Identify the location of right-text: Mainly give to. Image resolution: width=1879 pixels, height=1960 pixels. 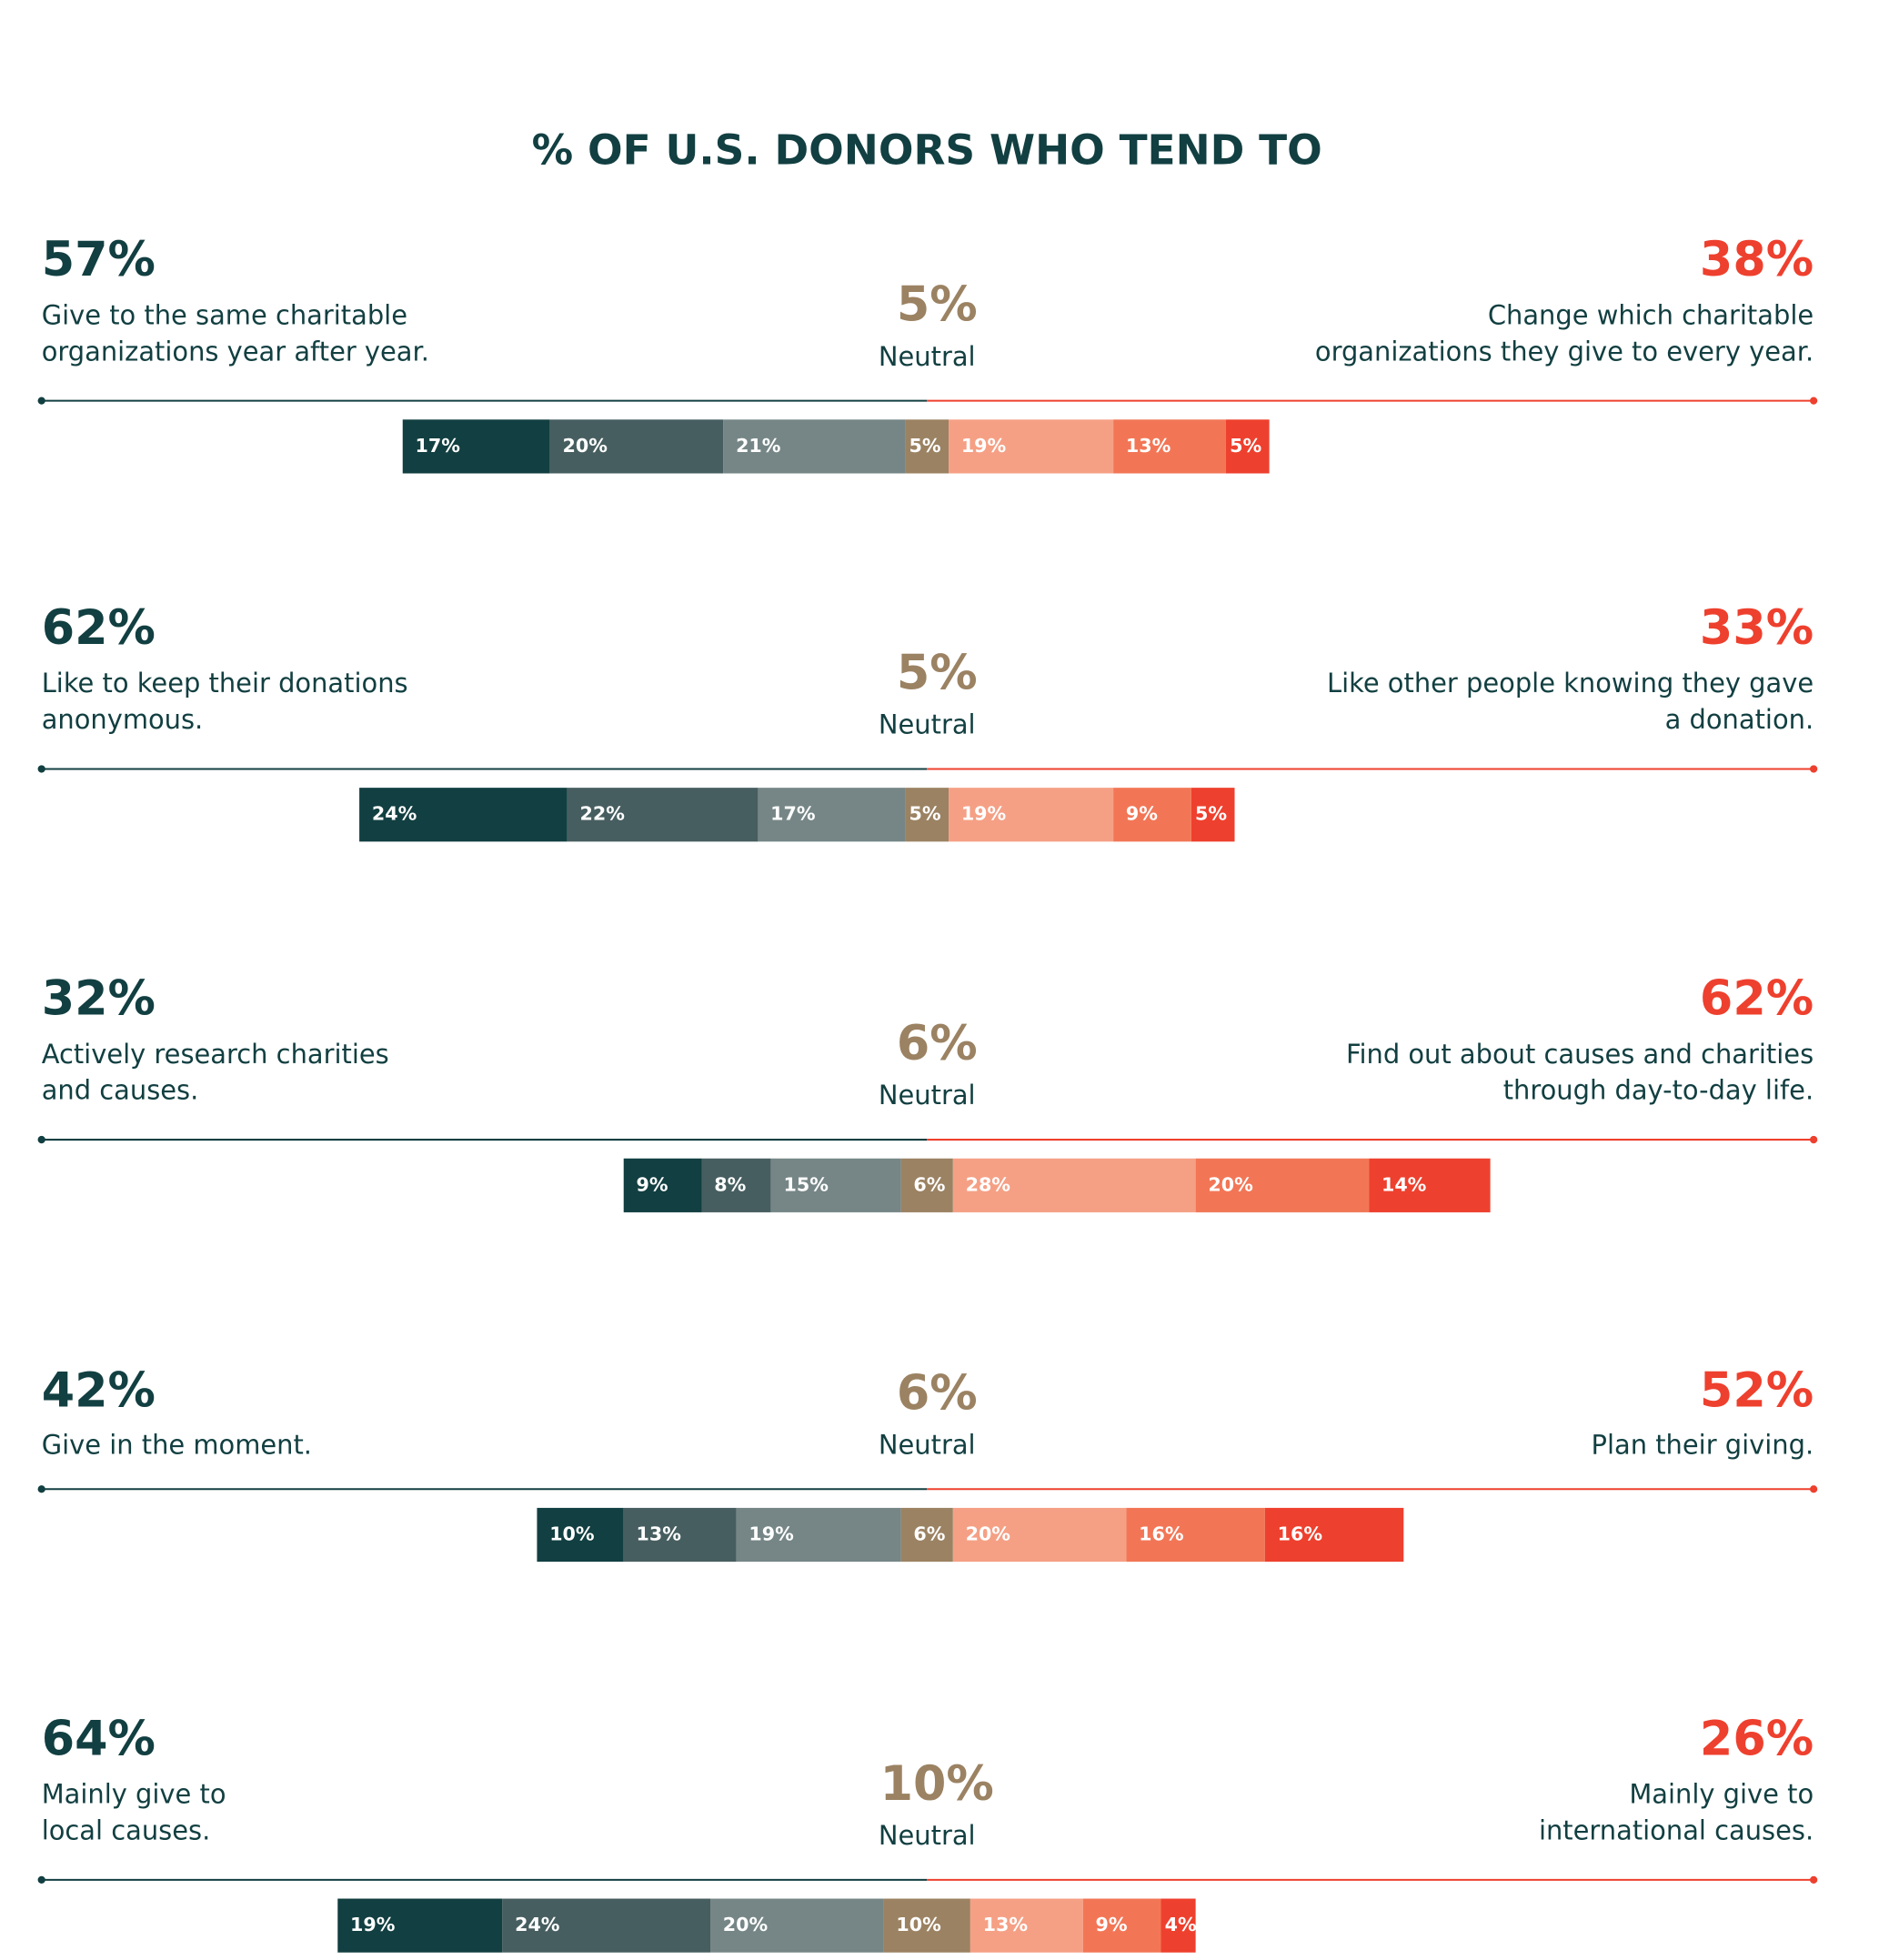
(1721, 1794).